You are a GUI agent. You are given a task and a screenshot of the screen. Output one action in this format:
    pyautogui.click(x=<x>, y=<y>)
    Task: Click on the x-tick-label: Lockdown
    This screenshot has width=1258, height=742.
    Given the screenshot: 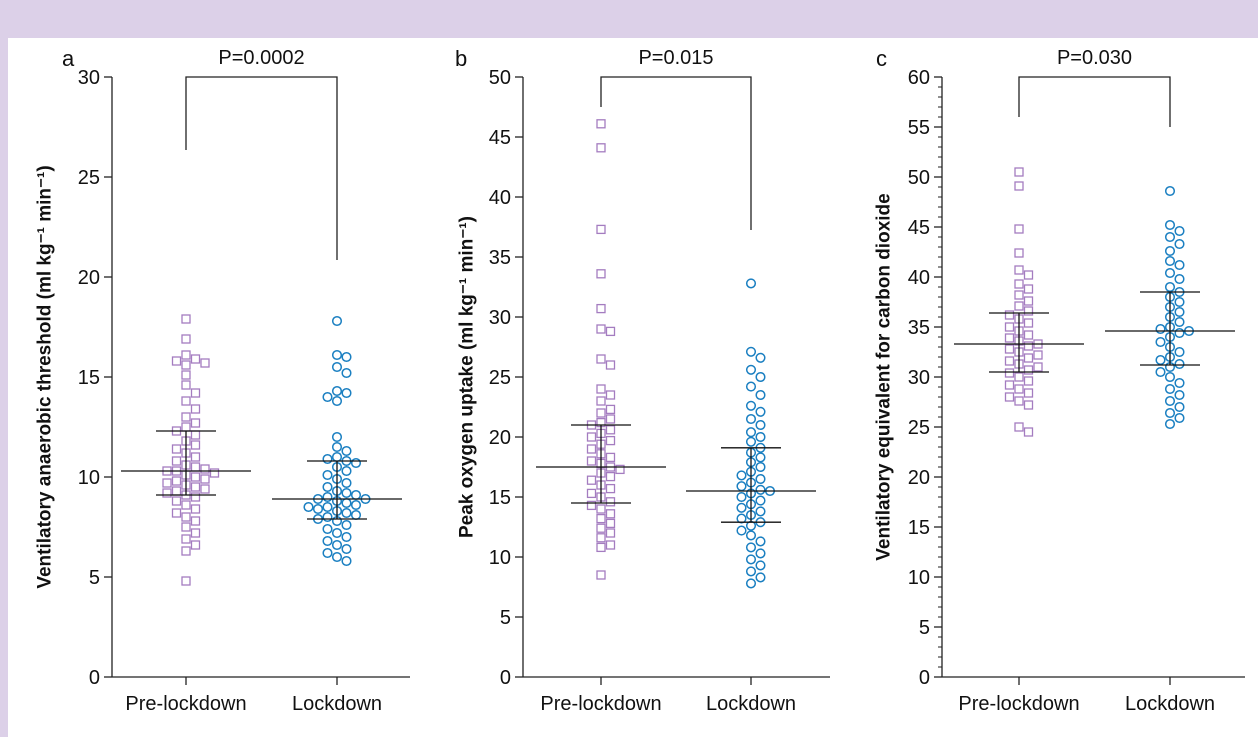 What is the action you would take?
    pyautogui.click(x=337, y=704)
    